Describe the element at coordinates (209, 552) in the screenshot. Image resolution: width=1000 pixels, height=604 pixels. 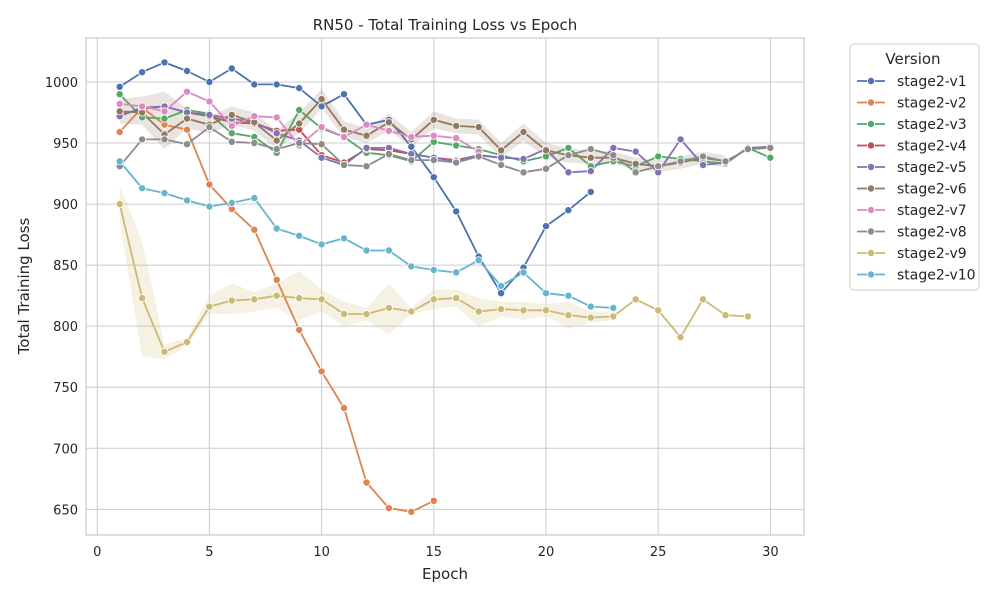
I see `x-tick-label: 5` at that location.